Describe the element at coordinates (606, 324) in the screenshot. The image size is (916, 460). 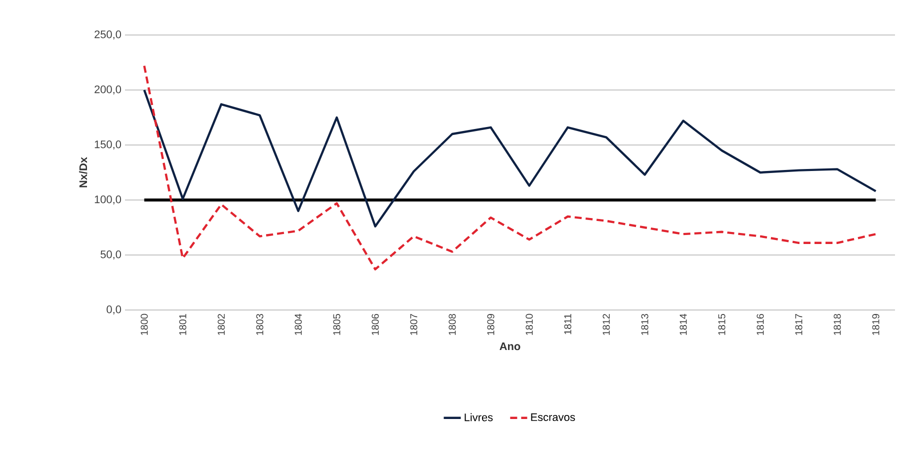
I see `x-tick-label: 1812` at that location.